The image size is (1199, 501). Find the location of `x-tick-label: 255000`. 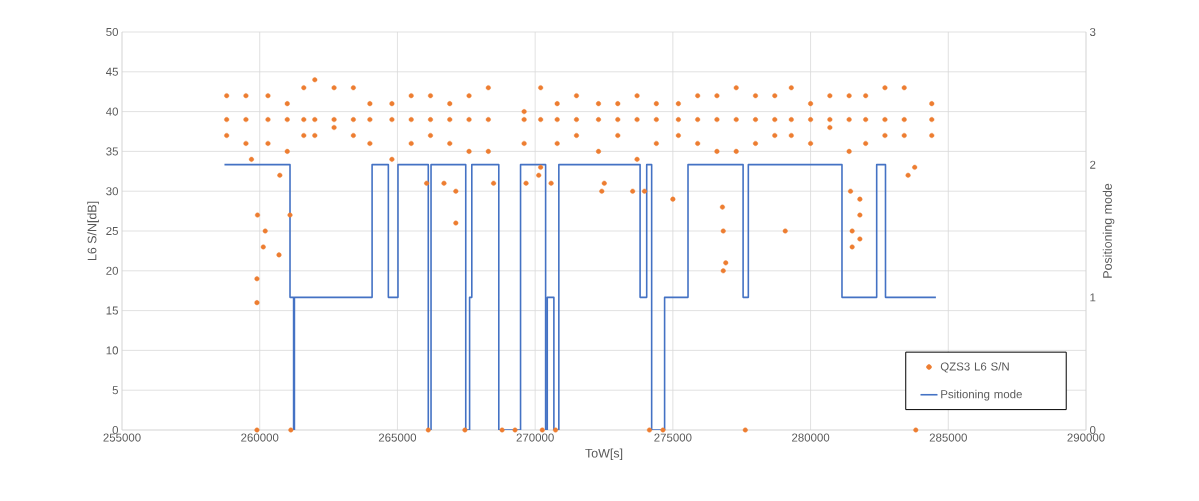

x-tick-label: 255000 is located at coordinates (122, 437).